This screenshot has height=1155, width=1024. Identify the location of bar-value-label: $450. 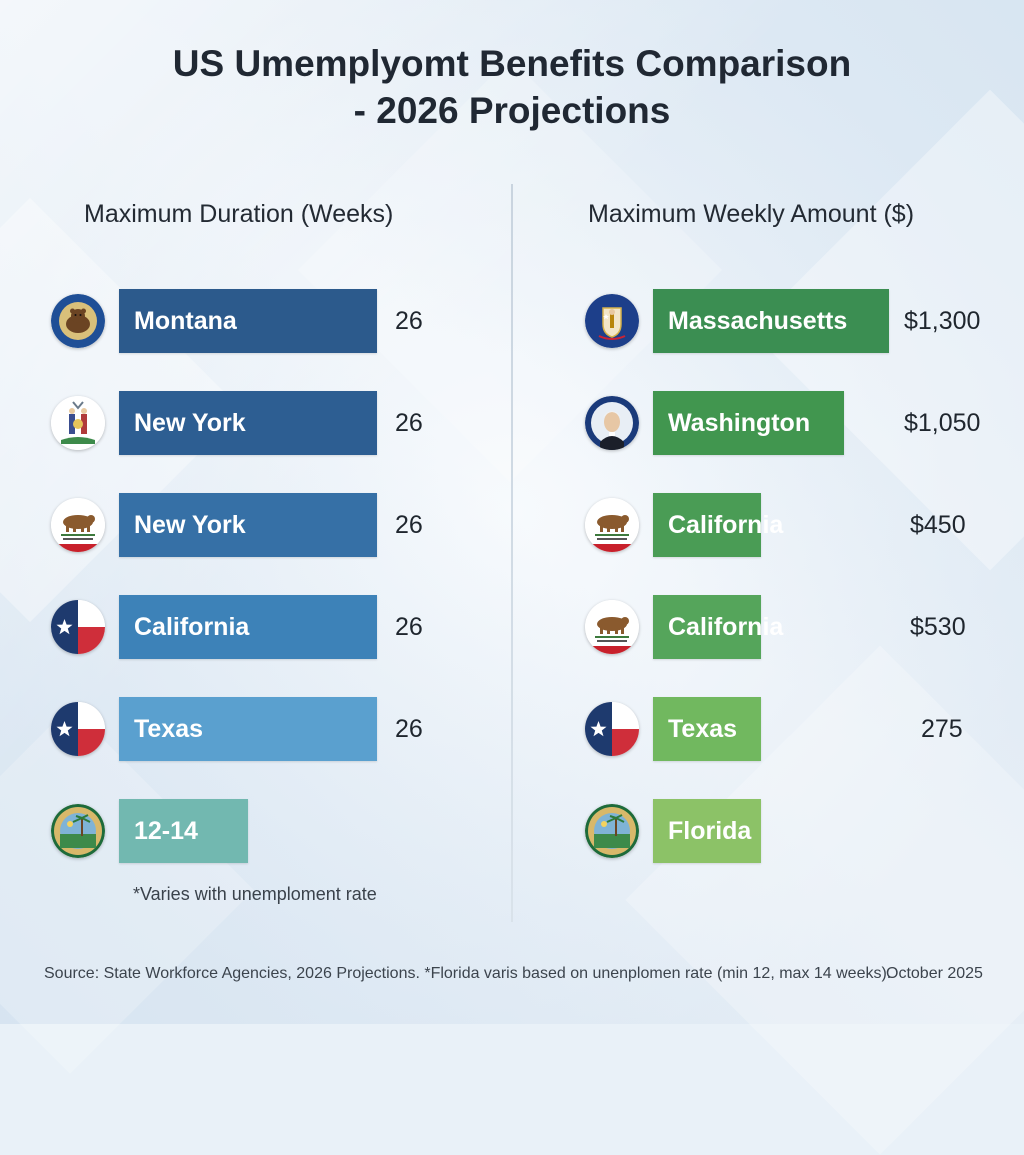
(938, 525).